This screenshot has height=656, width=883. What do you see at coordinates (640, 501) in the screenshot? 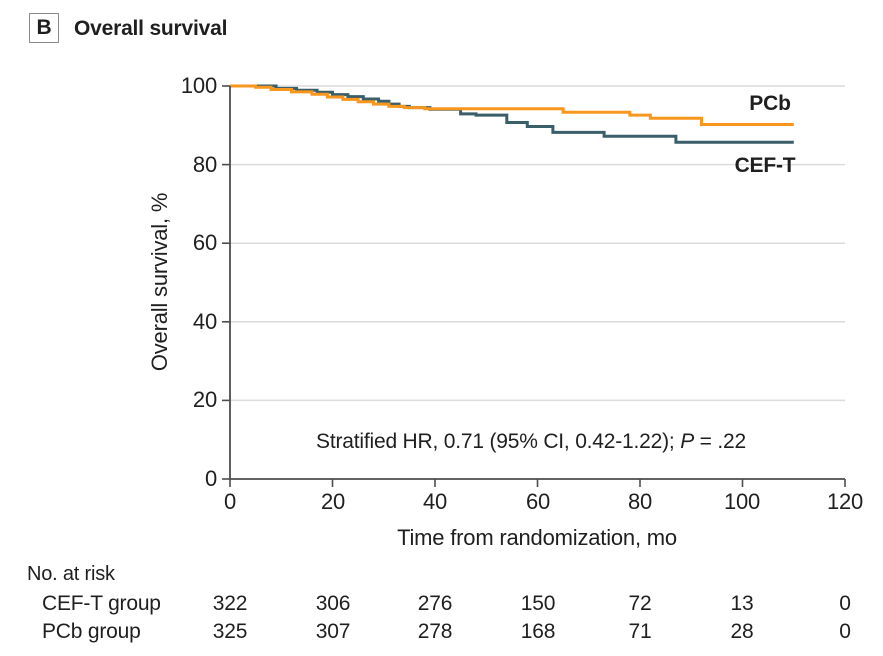
I see `x-tick-label: 80` at bounding box center [640, 501].